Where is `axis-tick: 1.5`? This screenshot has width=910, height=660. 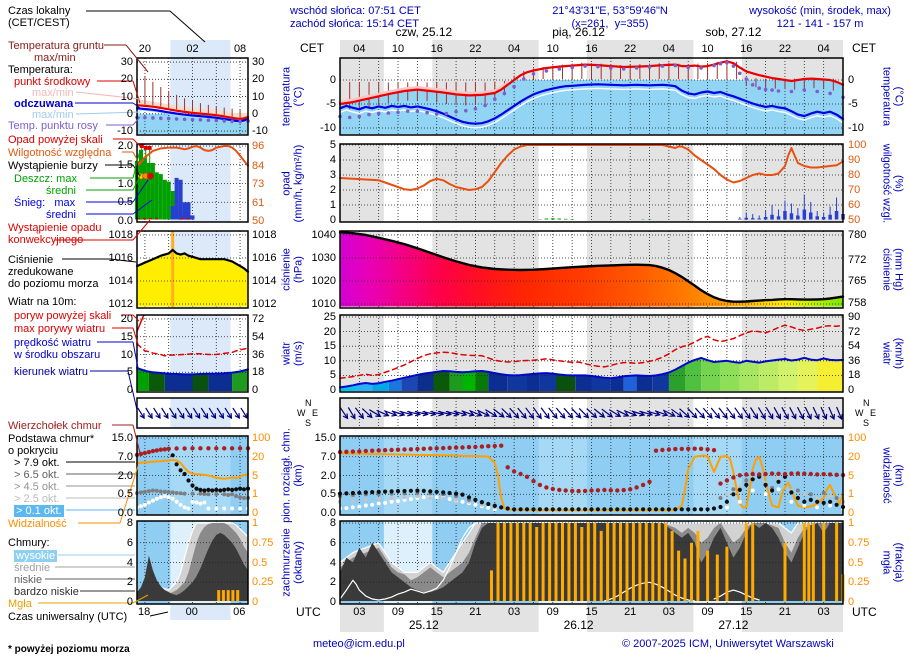
axis-tick: 1.5 is located at coordinates (125, 164).